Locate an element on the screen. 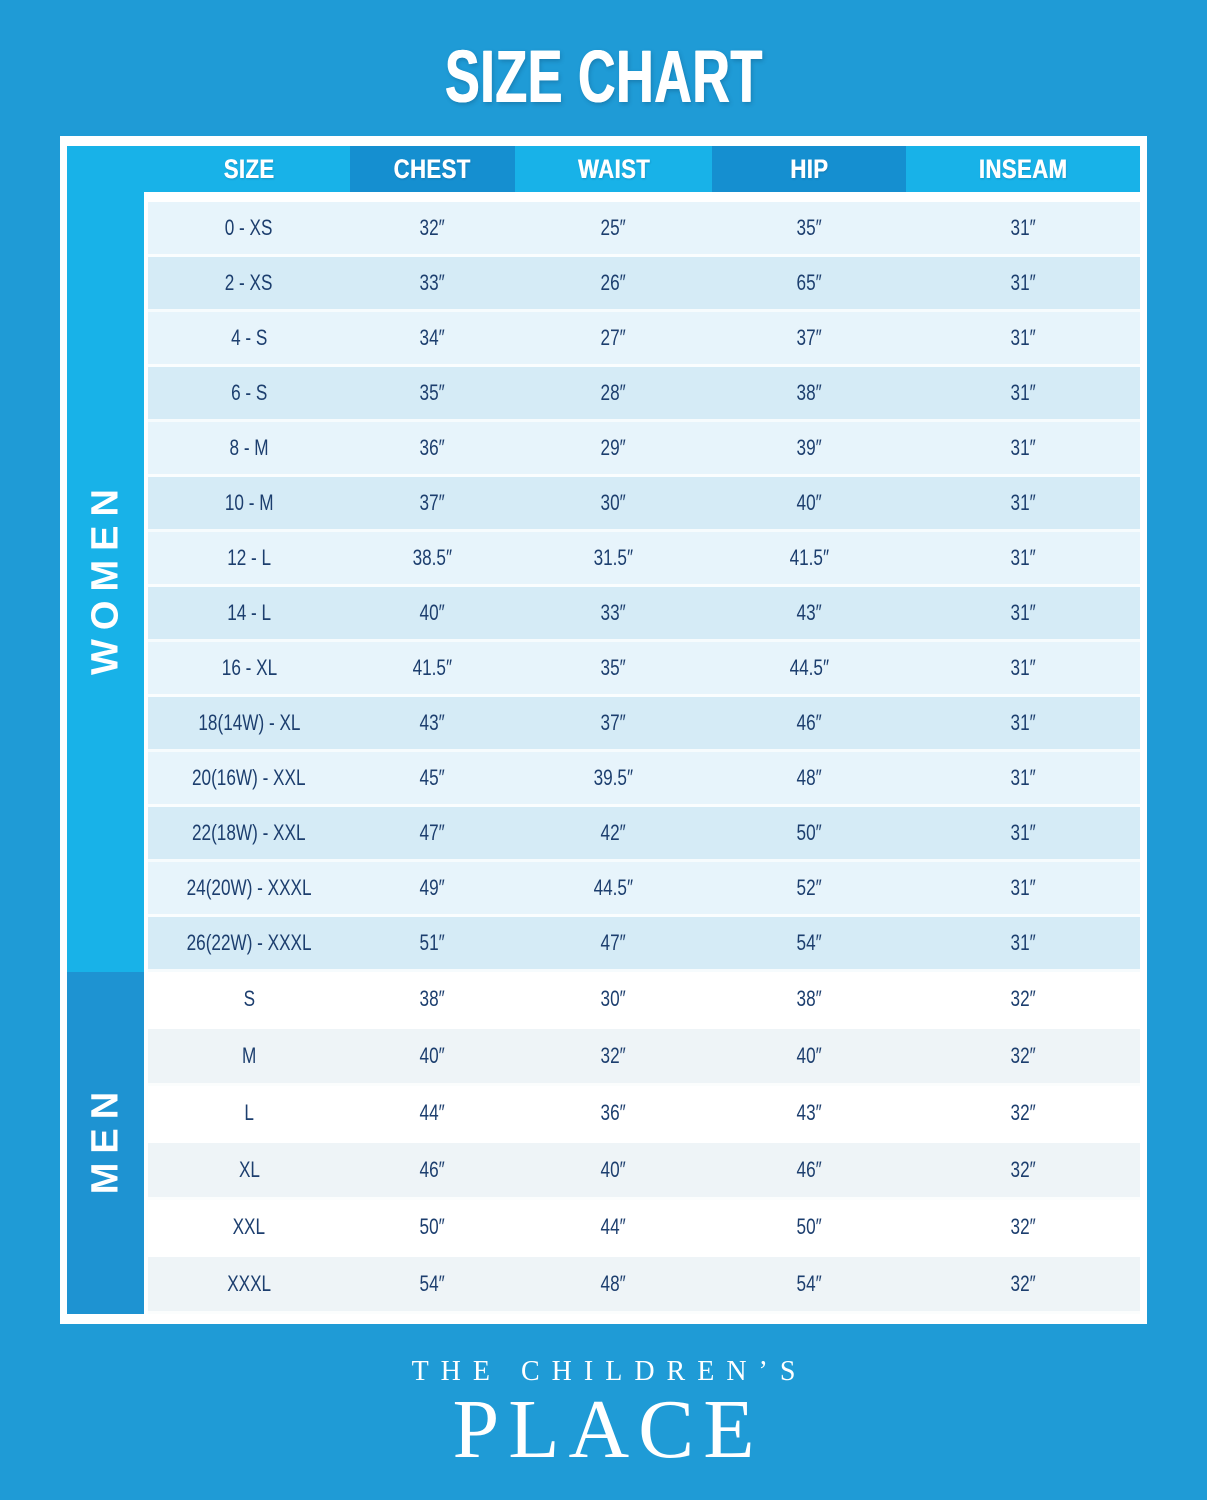 Image resolution: width=1207 pixels, height=1500 pixels. cell-text: 44″ is located at coordinates (613, 1226).